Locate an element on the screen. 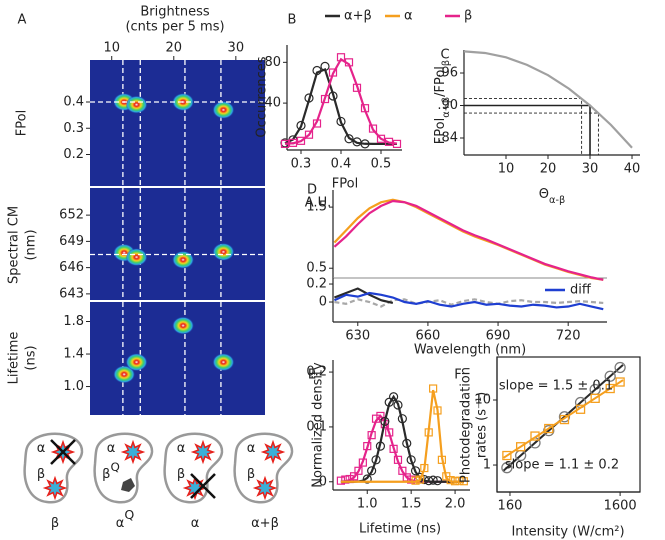 This screenshot has width=665, height=540. x-tick-label: 1.0 is located at coordinates (367, 504).